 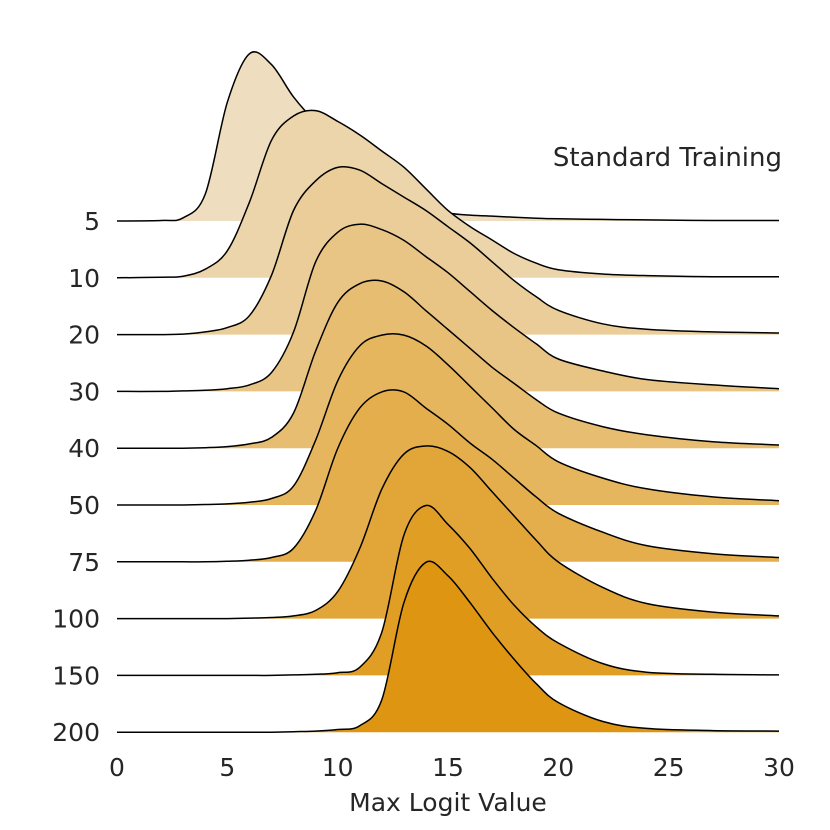 I want to click on x-tick-label-10: 10, so click(x=338, y=767).